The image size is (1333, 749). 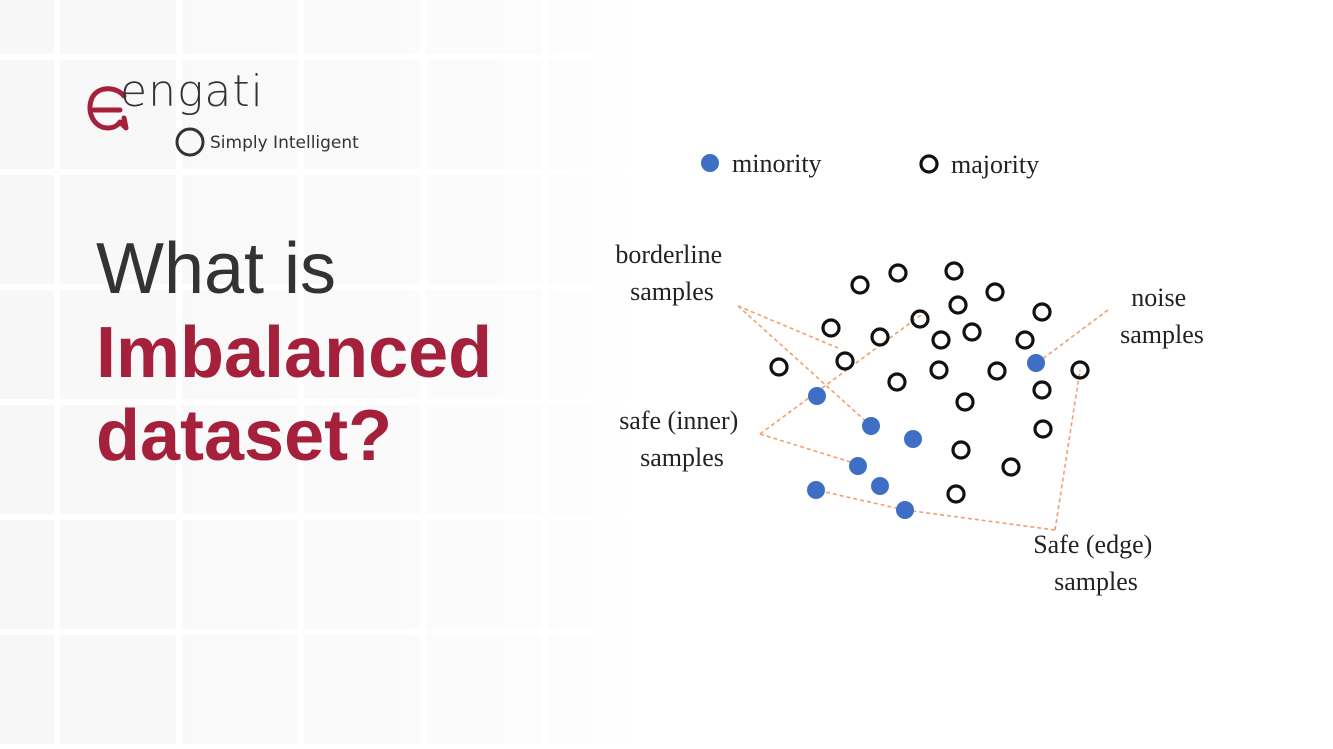 What do you see at coordinates (1096, 581) in the screenshot?
I see `label-safe-edge-line2: samples` at bounding box center [1096, 581].